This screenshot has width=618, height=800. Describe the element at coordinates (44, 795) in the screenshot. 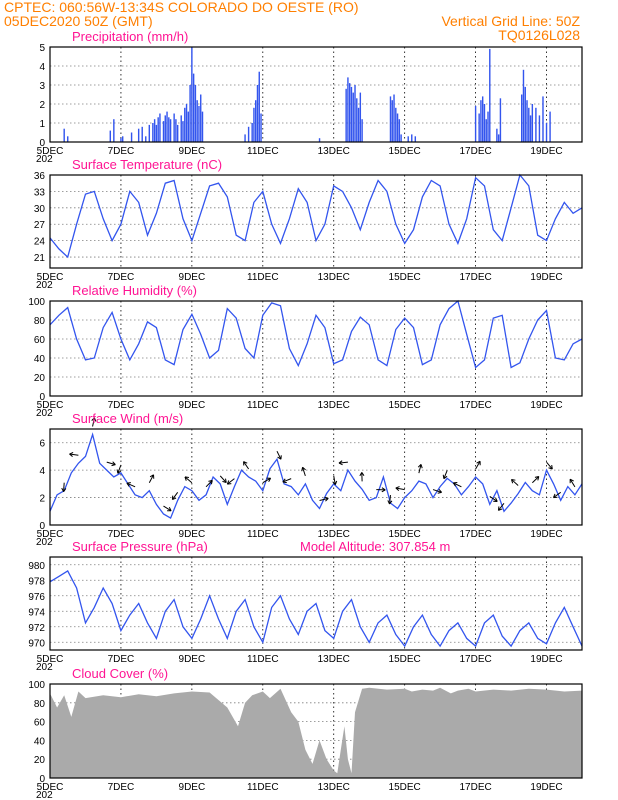

I see `cloud-year-label: 202` at that location.